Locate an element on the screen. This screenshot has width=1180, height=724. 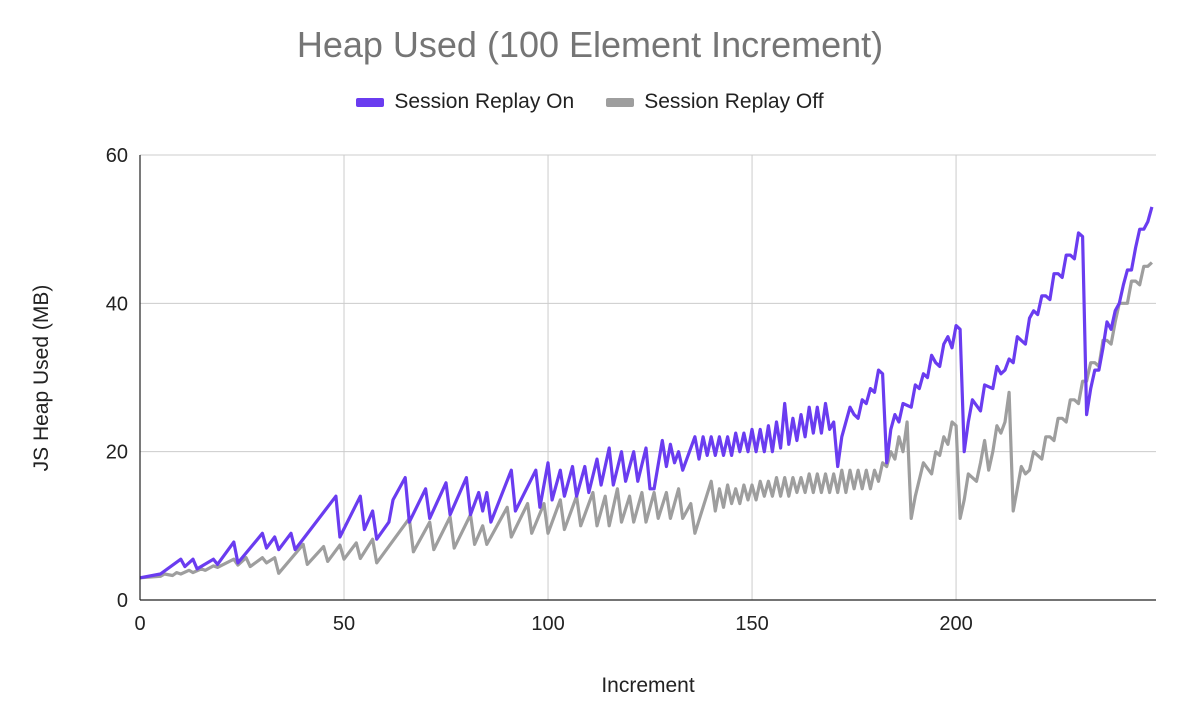
legend-item-session-replay-on: Session Replay On is located at coordinates (465, 102).